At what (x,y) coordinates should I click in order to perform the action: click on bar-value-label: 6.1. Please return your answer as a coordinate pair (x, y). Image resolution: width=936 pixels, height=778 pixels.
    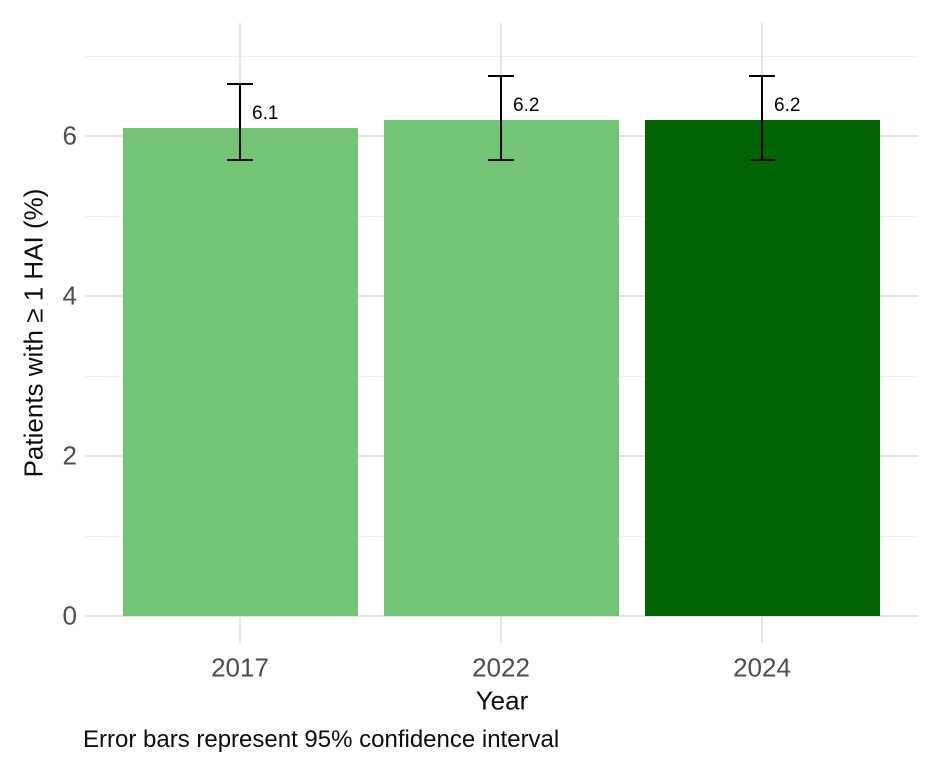
    Looking at the image, I should click on (265, 113).